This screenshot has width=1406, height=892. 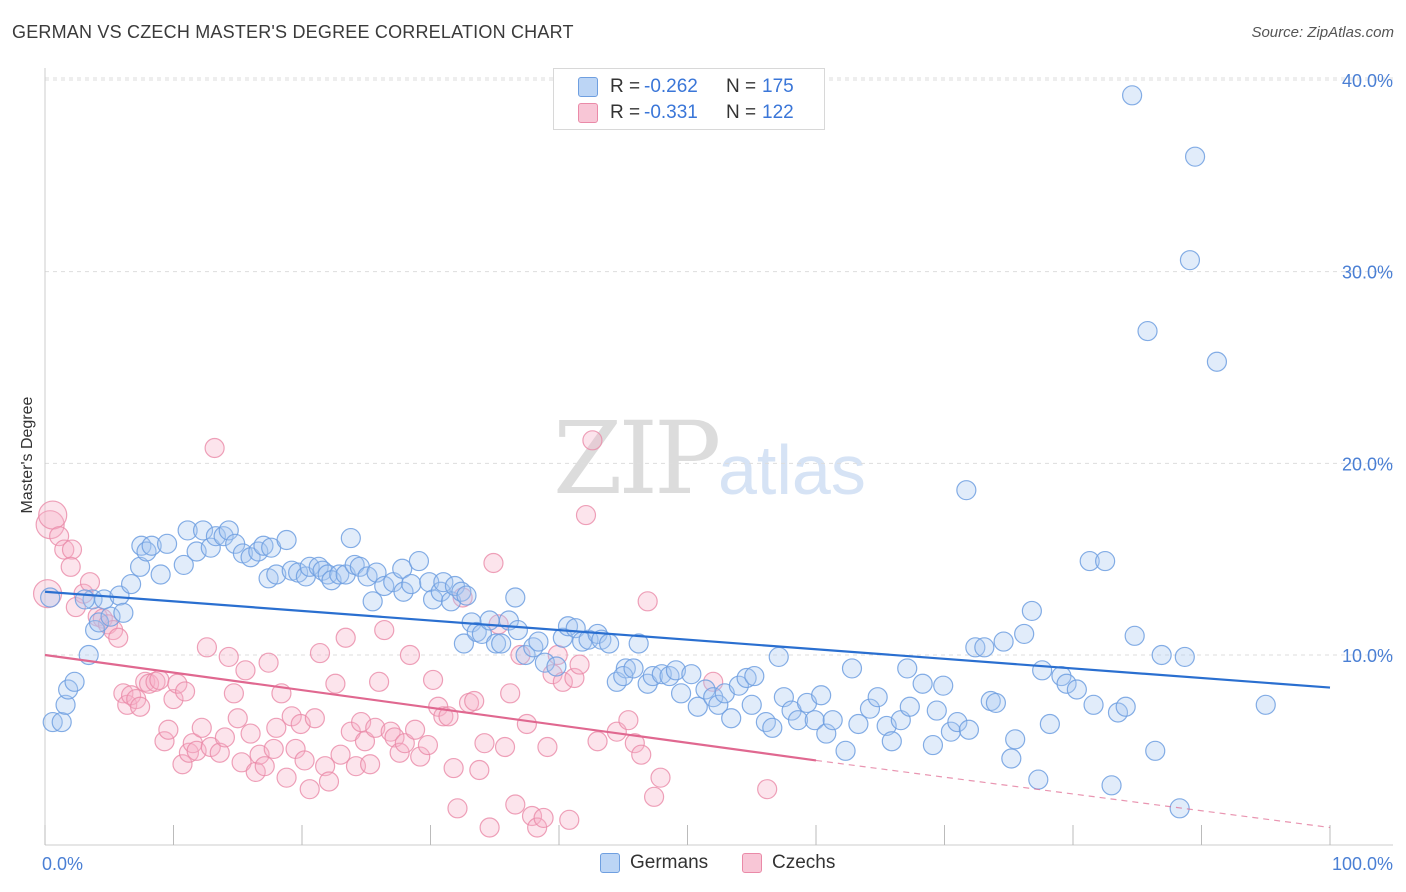 I want to click on czechs-swatch, so click(x=588, y=113).